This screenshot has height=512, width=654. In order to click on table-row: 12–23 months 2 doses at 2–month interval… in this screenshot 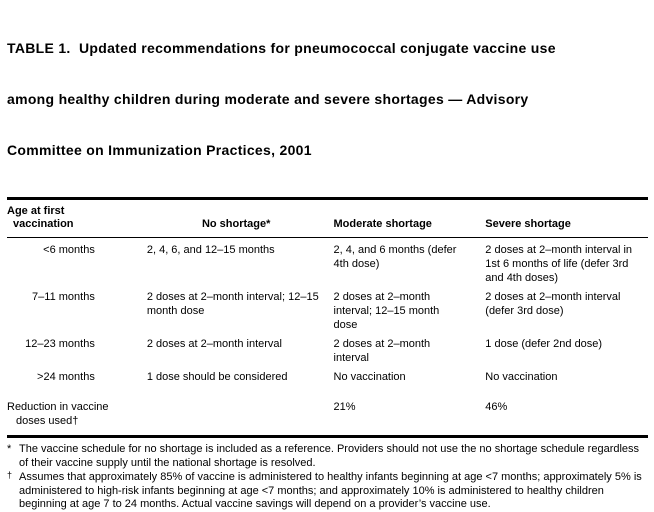, I will do `click(327, 351)`.